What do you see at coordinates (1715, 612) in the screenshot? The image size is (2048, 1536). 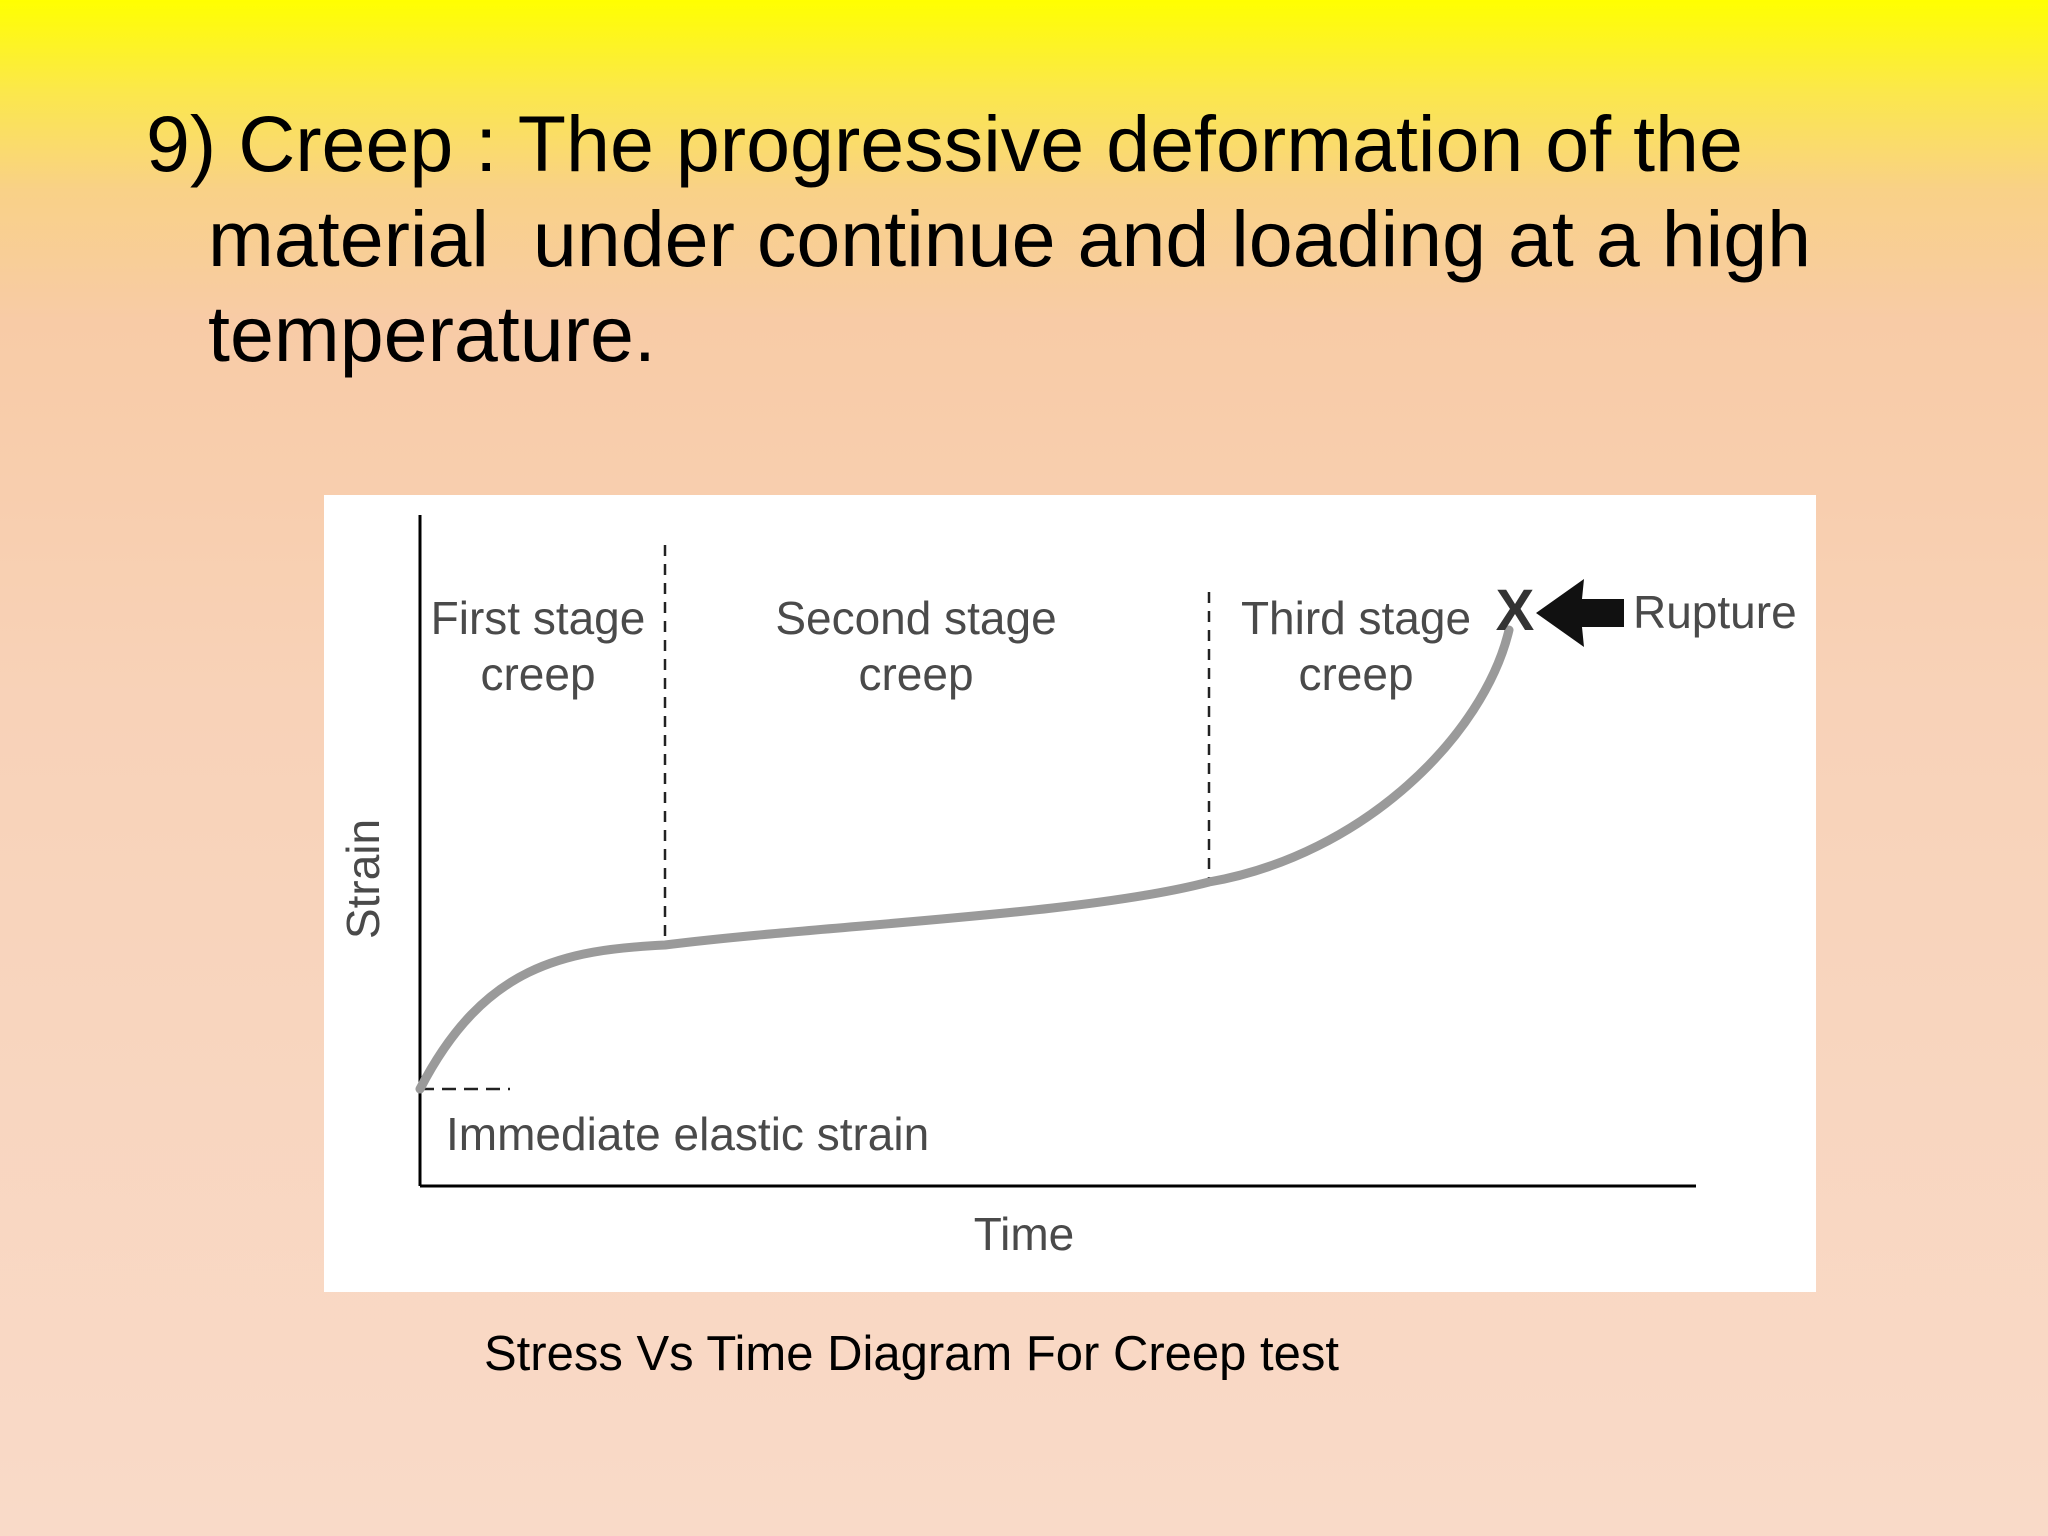 I see `rupture-label: Rupture` at bounding box center [1715, 612].